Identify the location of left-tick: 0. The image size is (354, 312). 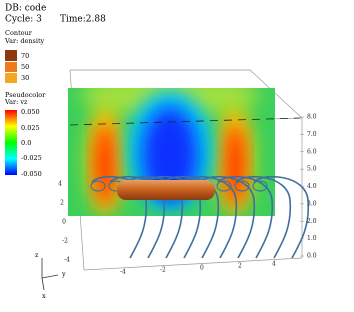
(64, 222).